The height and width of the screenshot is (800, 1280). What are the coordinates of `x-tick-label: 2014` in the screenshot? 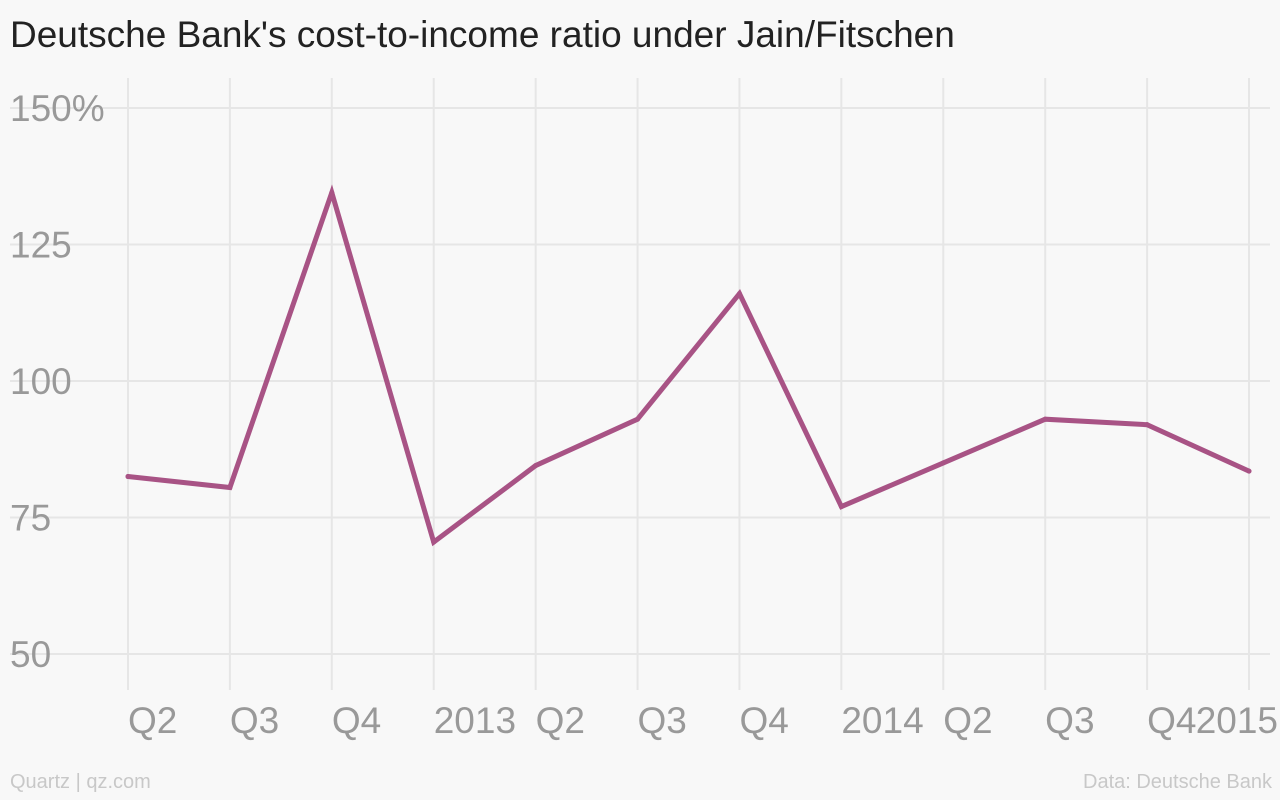 It's located at (882, 720).